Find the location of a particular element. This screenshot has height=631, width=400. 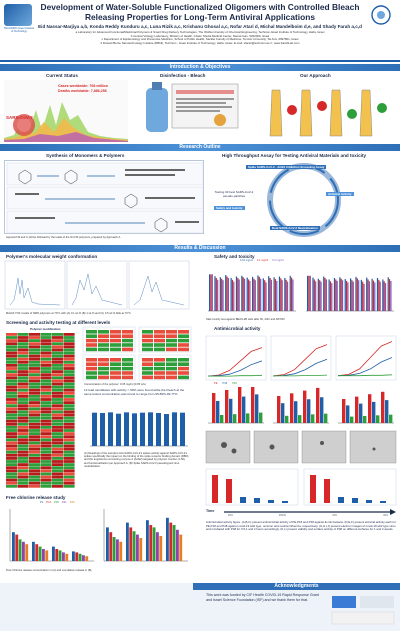

surface-panel is located at coordinates (252, 487).